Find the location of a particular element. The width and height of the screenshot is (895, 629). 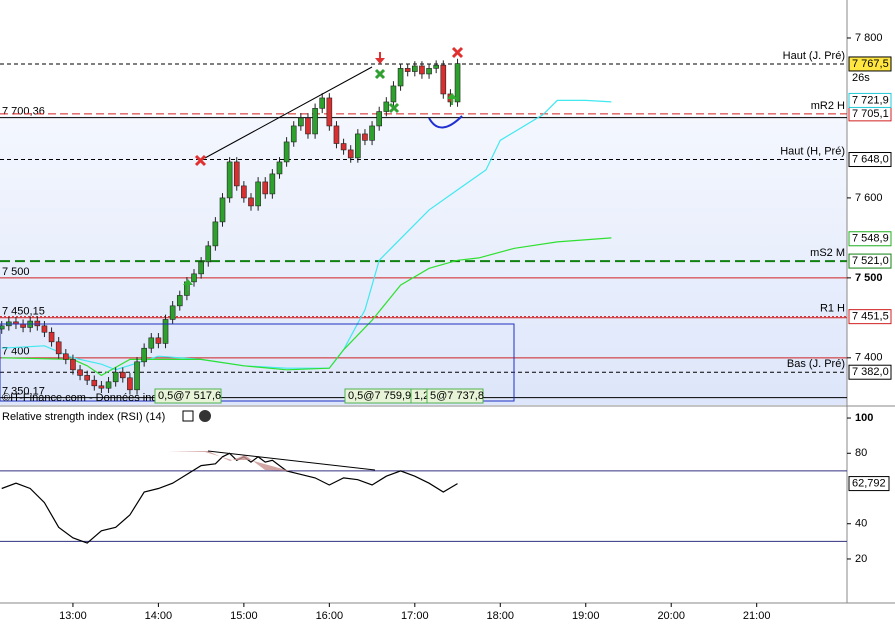

zone-rectangle is located at coordinates (257, 362).